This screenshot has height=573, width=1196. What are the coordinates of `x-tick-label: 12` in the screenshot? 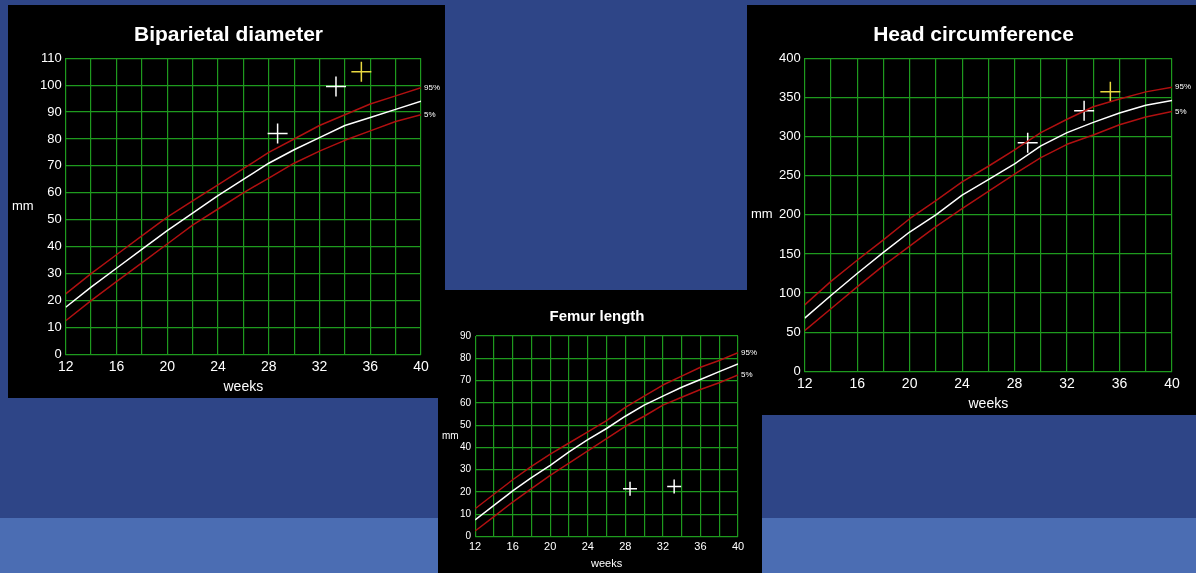 It's located at (475, 546).